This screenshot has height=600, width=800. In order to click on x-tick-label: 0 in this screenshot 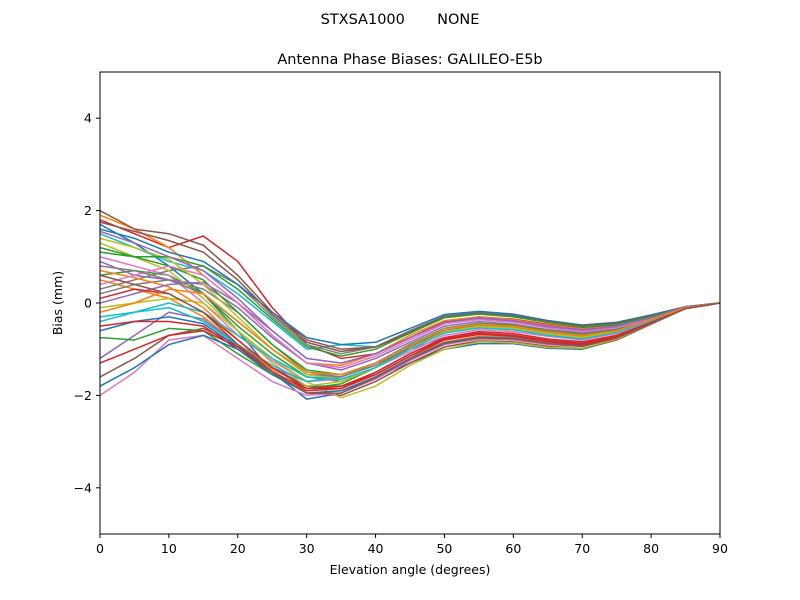, I will do `click(100, 548)`.